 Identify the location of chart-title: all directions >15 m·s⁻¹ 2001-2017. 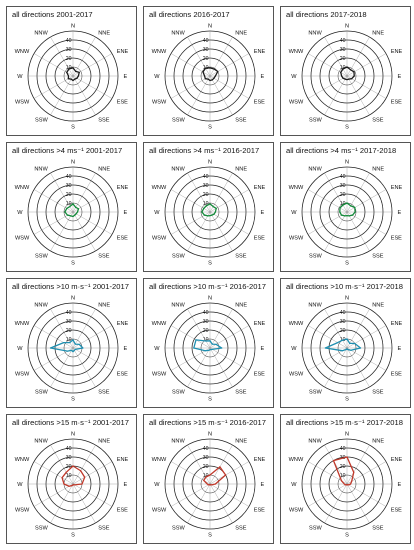
(70, 422).